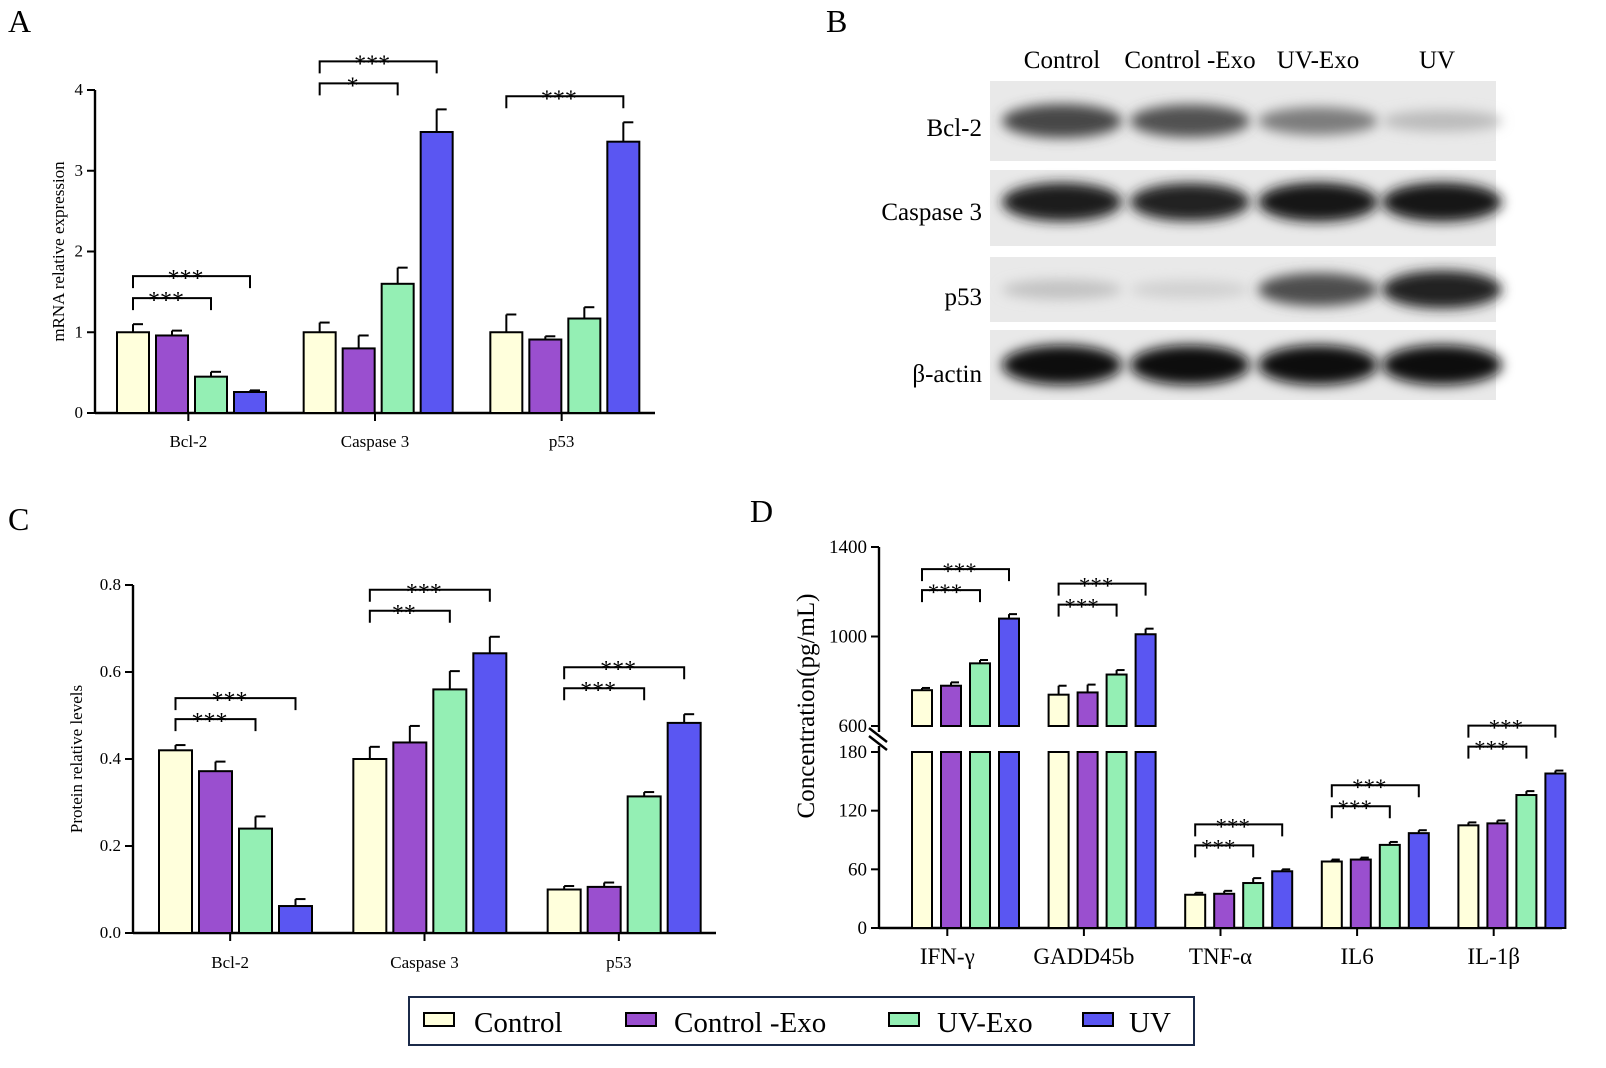 The image size is (1606, 1068). What do you see at coordinates (58, 251) in the screenshot?
I see `y-axis-label: mRNA relative expression` at bounding box center [58, 251].